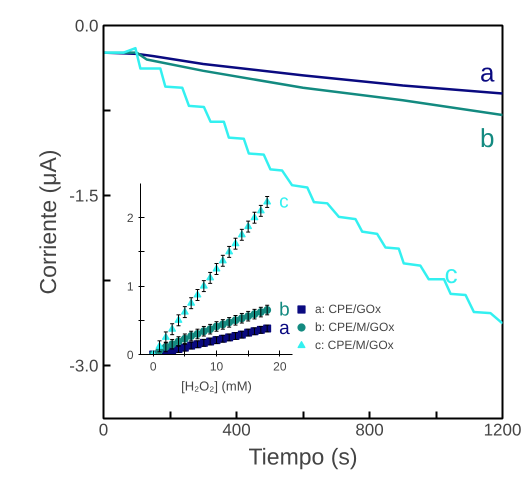 This screenshot has width=528, height=497. I want to click on x-tick-label: 10, so click(217, 367).